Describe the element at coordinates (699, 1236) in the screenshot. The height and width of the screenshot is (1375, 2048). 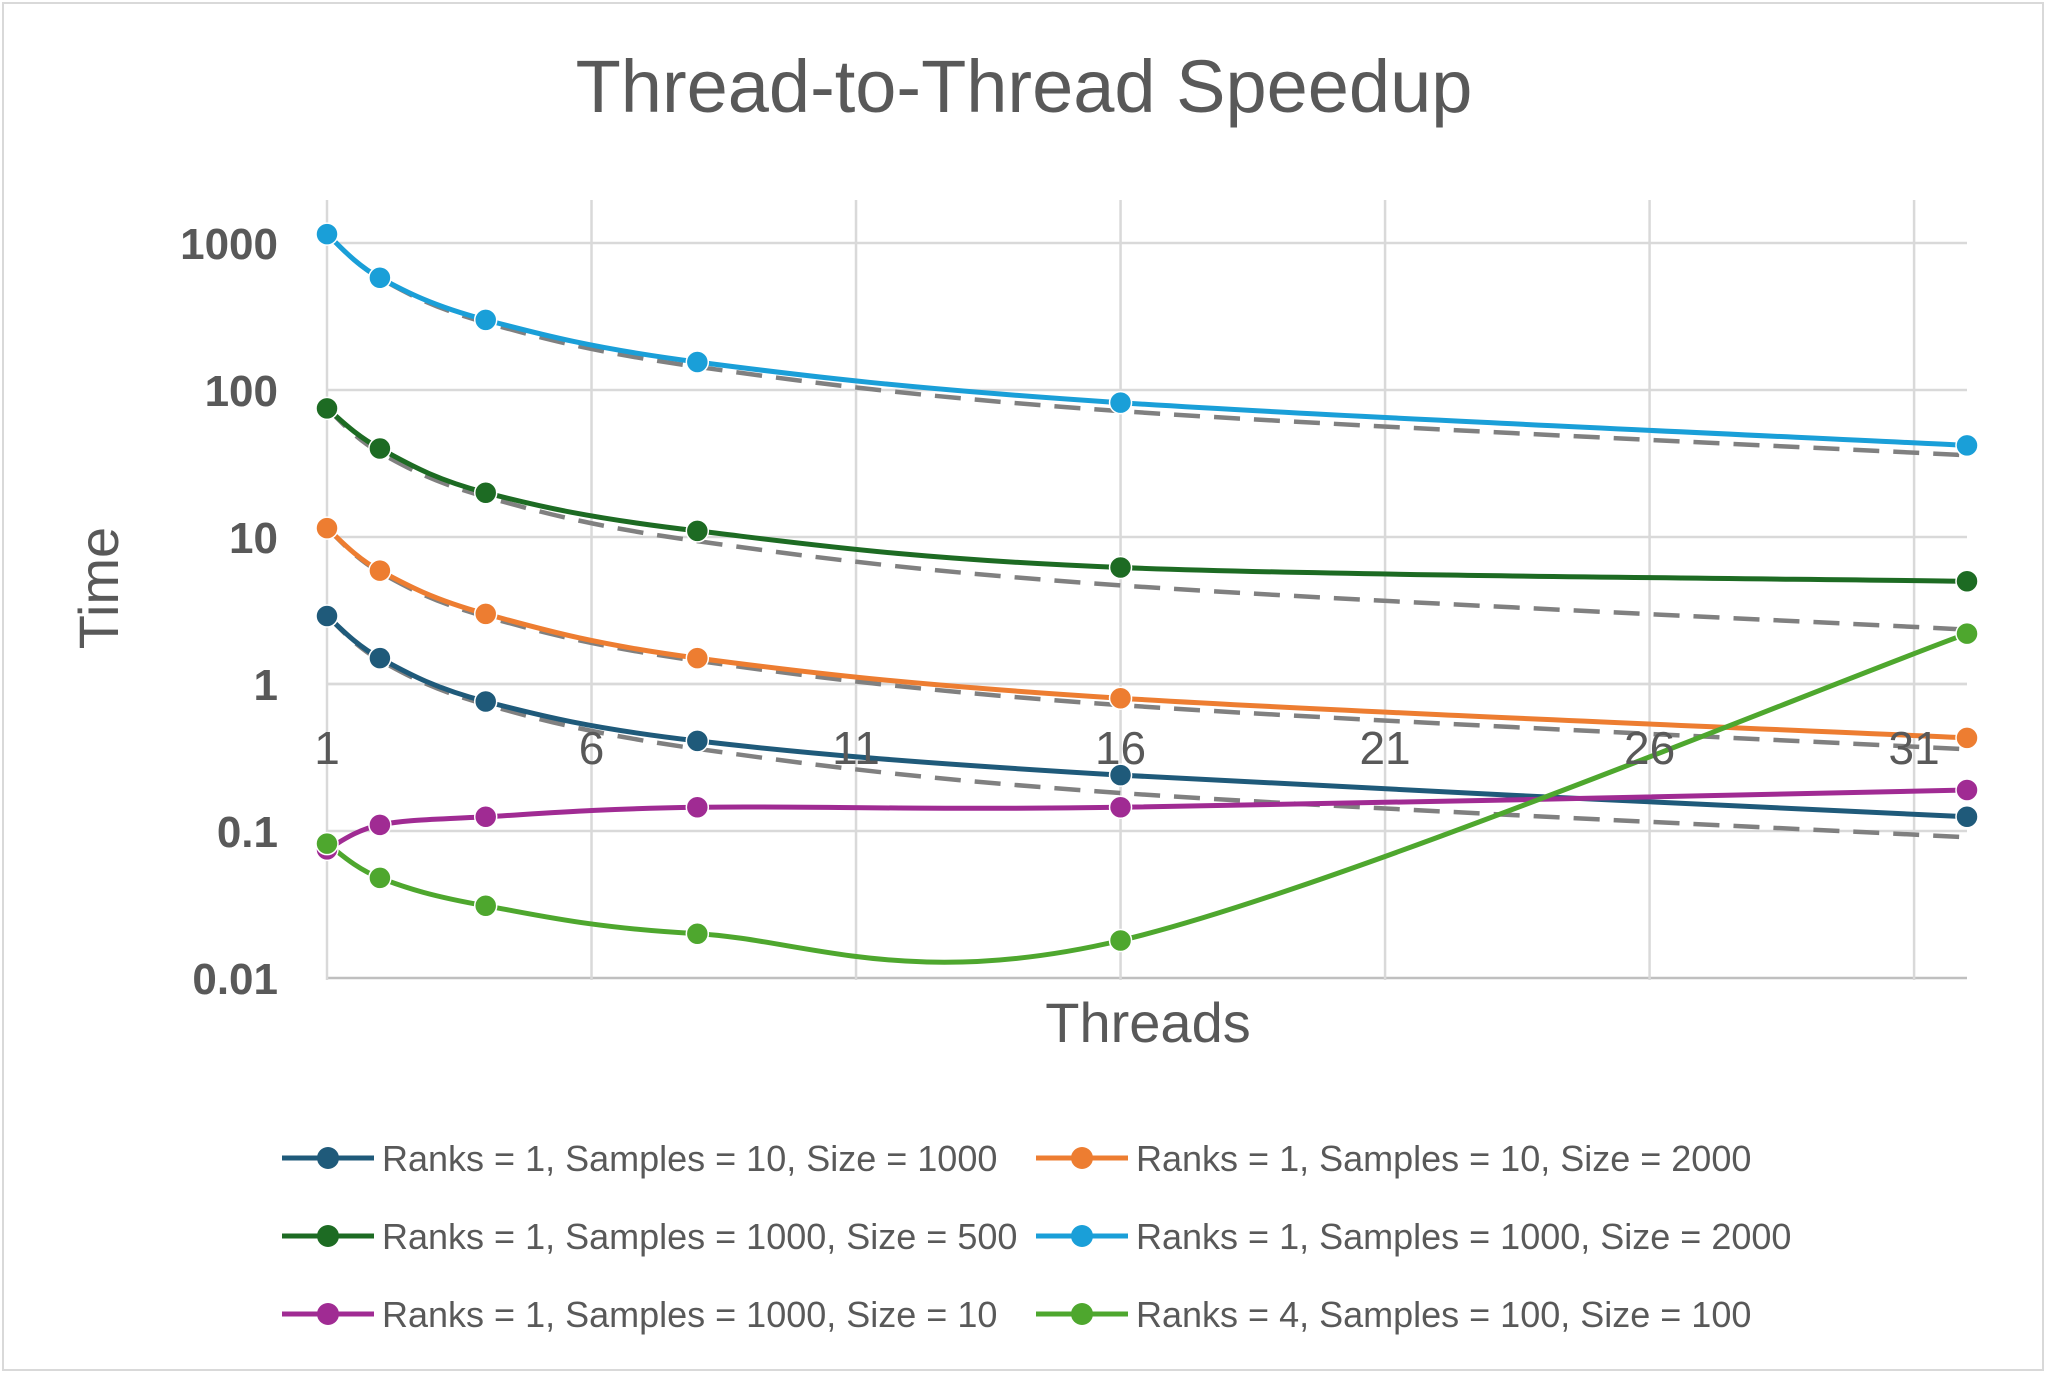
I see `legend-label: Ranks = 1, Samples = 1000, Size = 500` at that location.